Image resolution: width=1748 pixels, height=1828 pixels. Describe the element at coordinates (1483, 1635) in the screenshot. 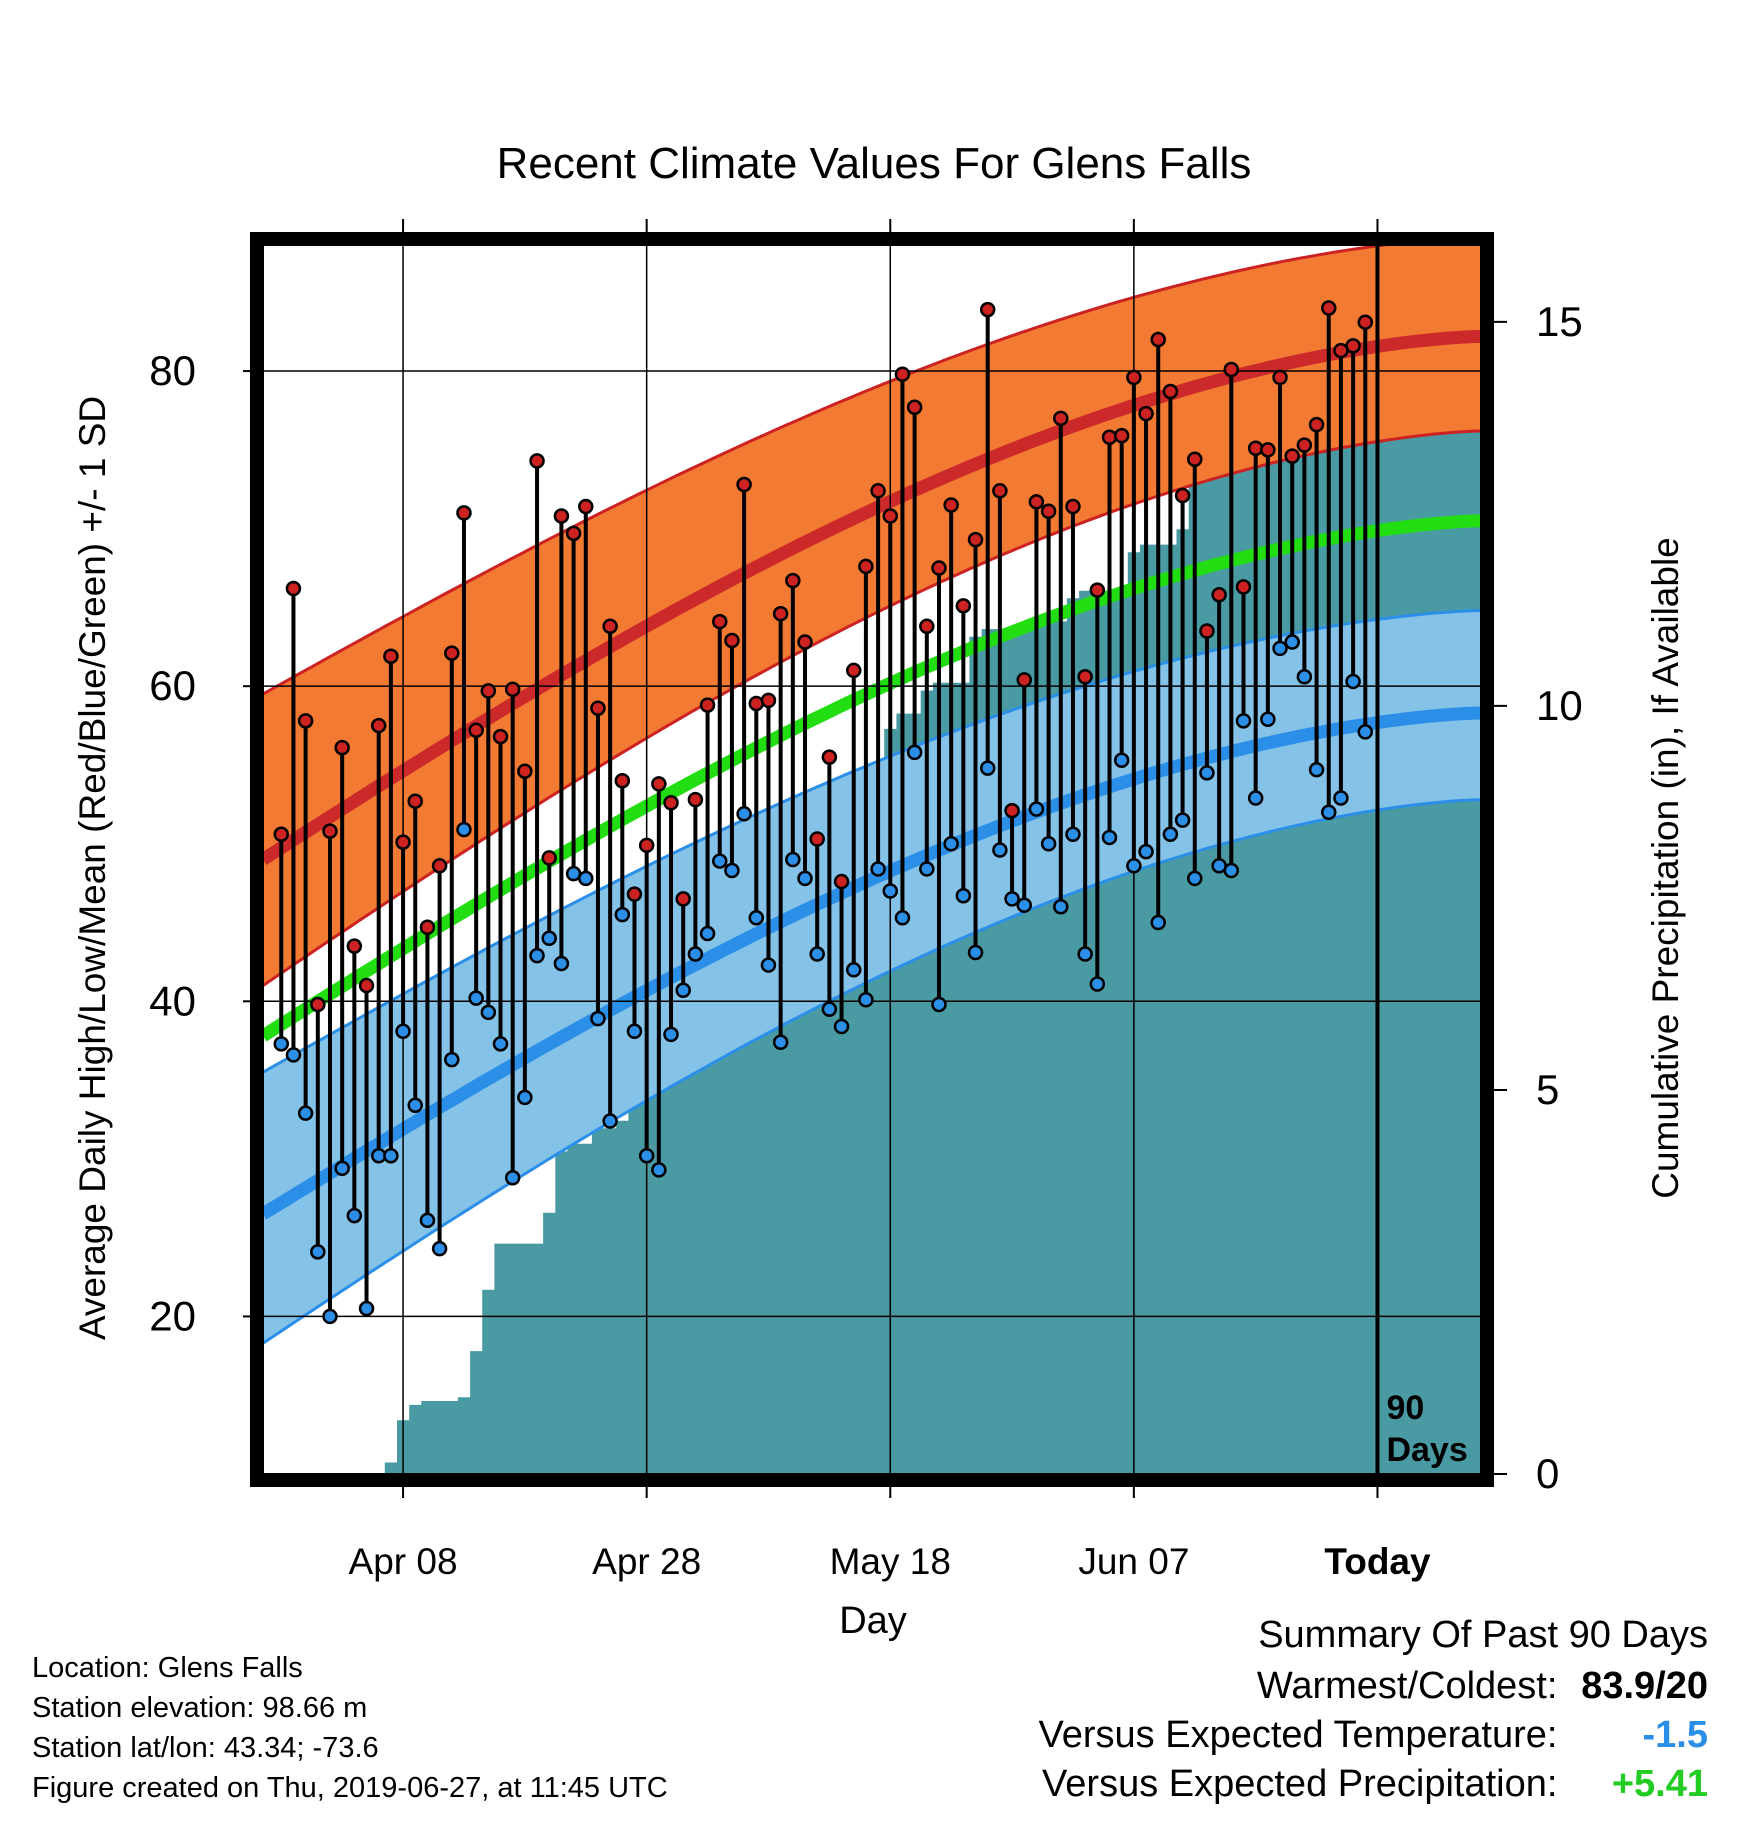

I see `summary-heading: Summary Of Past 90 Days` at that location.